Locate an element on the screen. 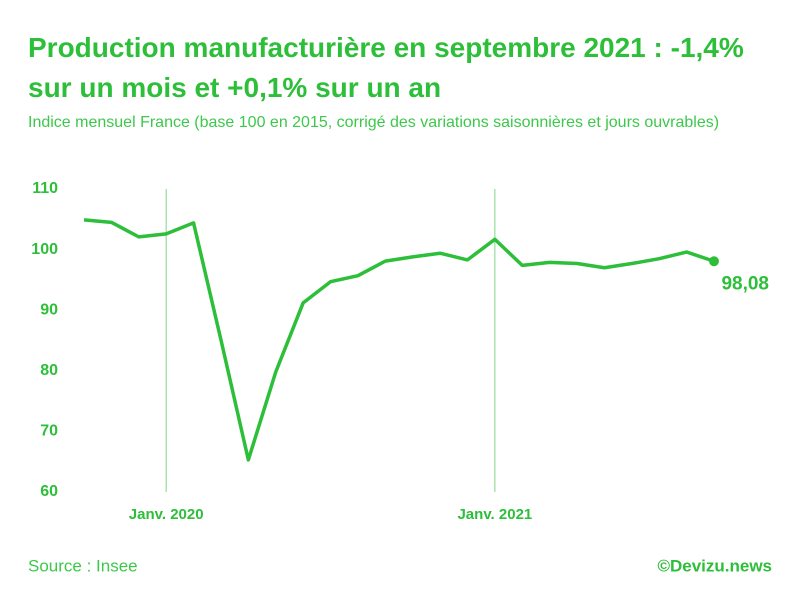  data-label: 98,08 is located at coordinates (745, 283).